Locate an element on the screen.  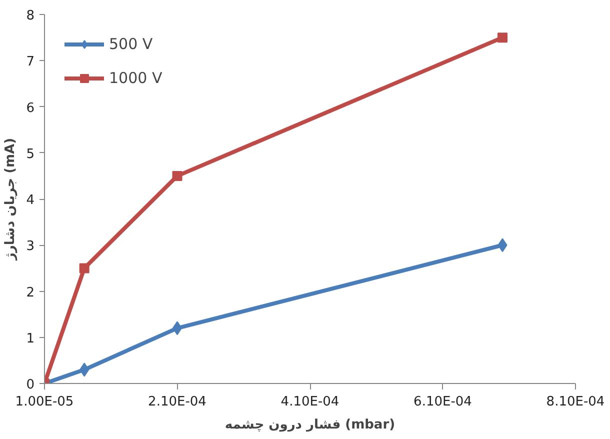
x-tick-label: 2.10E-04 is located at coordinates (177, 402).